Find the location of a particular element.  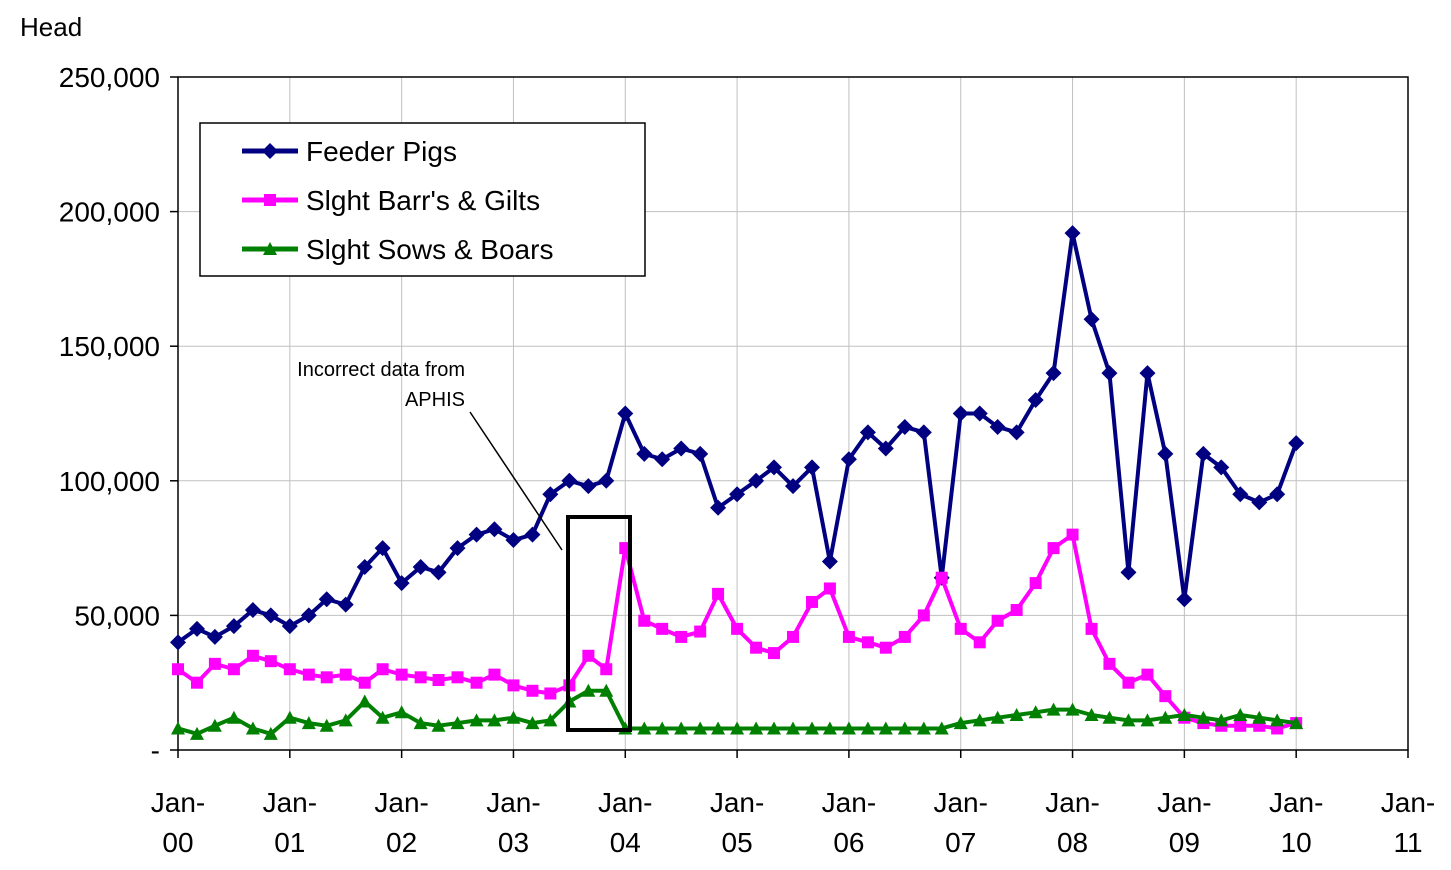

x-tick-label: Jan-08 is located at coordinates (1072, 822).